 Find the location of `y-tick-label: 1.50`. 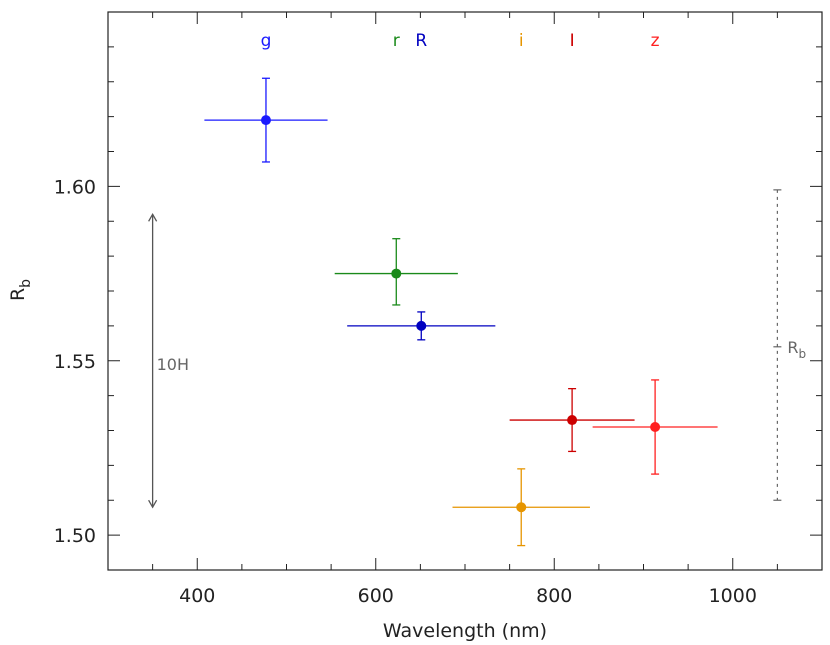

y-tick-label: 1.50 is located at coordinates (75, 536).